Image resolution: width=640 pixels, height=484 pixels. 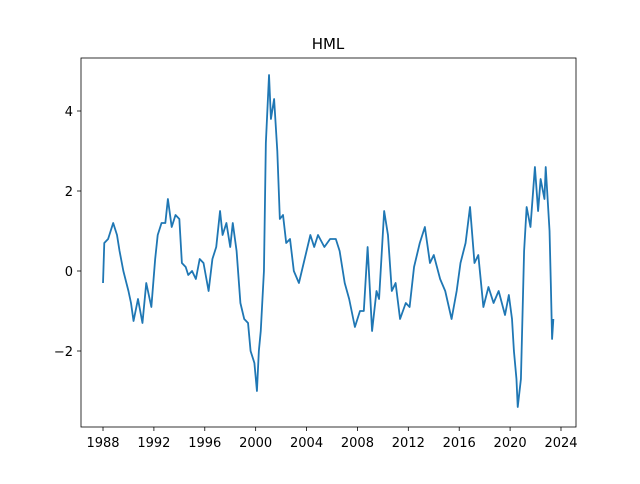 What do you see at coordinates (63, 352) in the screenshot?
I see `y-tick-label: −2` at bounding box center [63, 352].